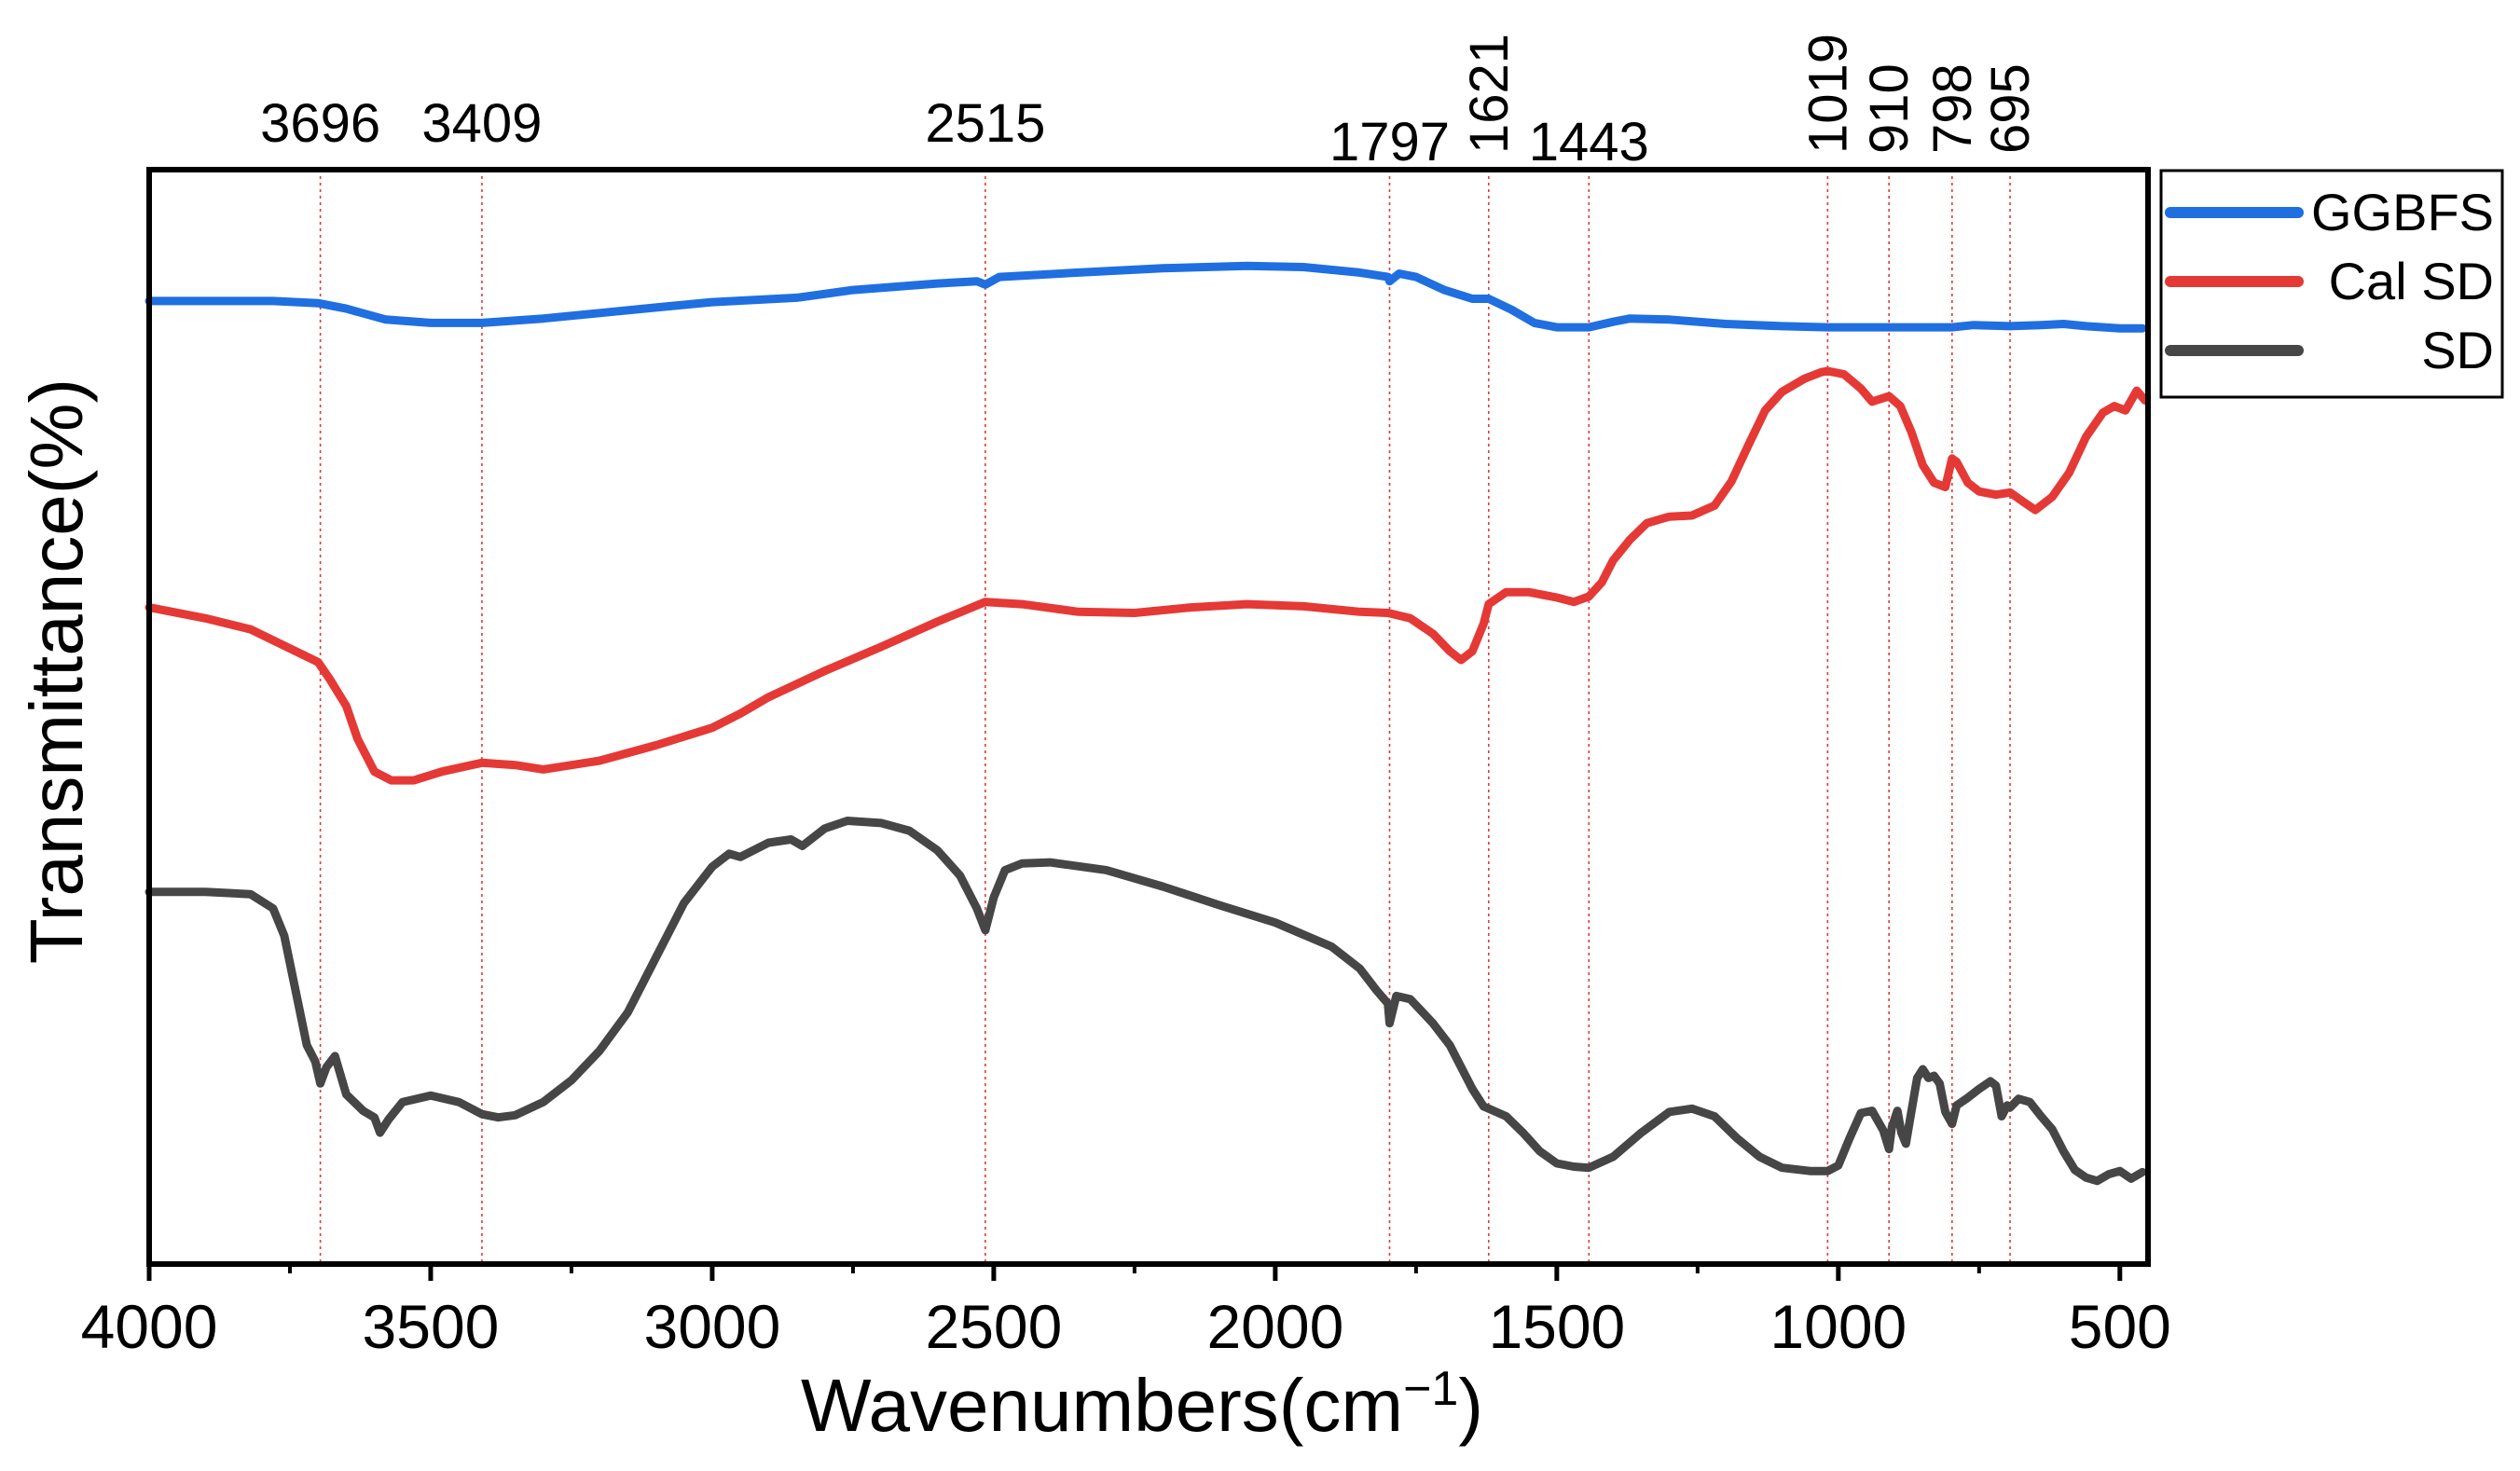 The width and height of the screenshot is (2520, 1471). What do you see at coordinates (2010, 108) in the screenshot?
I see `peak-label-695: 695` at bounding box center [2010, 108].